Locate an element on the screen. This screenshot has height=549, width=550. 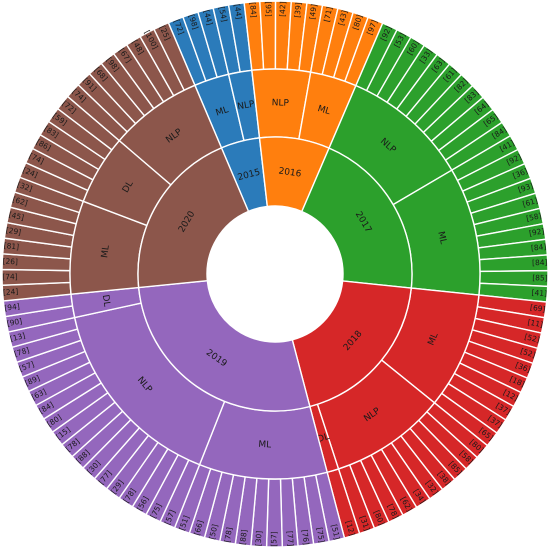
item-label: [12] is located at coordinates (350, 527).